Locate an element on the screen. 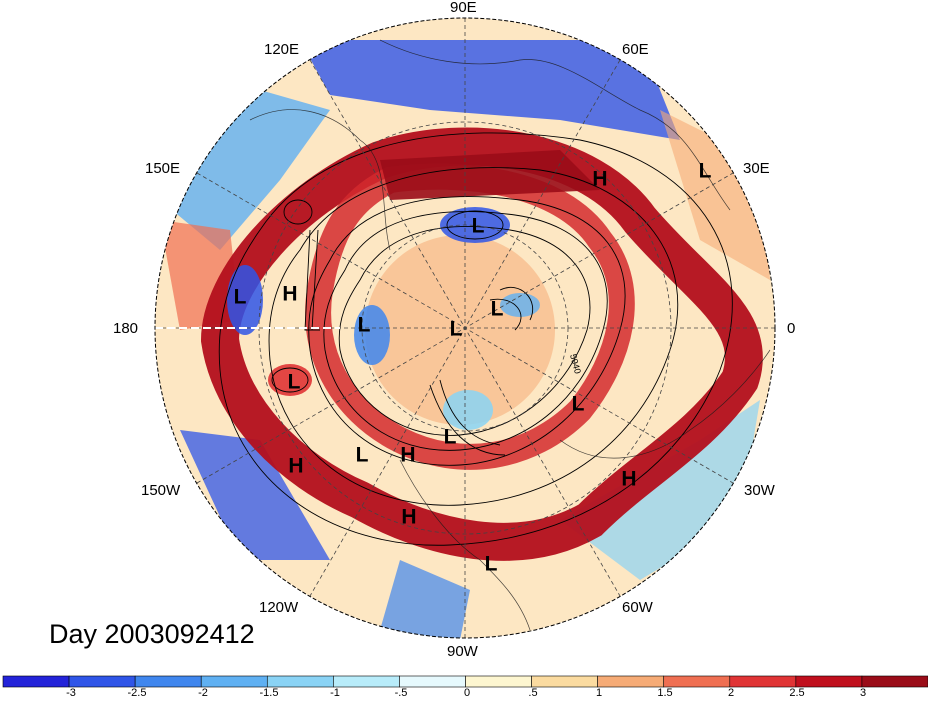 This screenshot has height=702, width=928. colorbar-tick: -1 is located at coordinates (335, 693).